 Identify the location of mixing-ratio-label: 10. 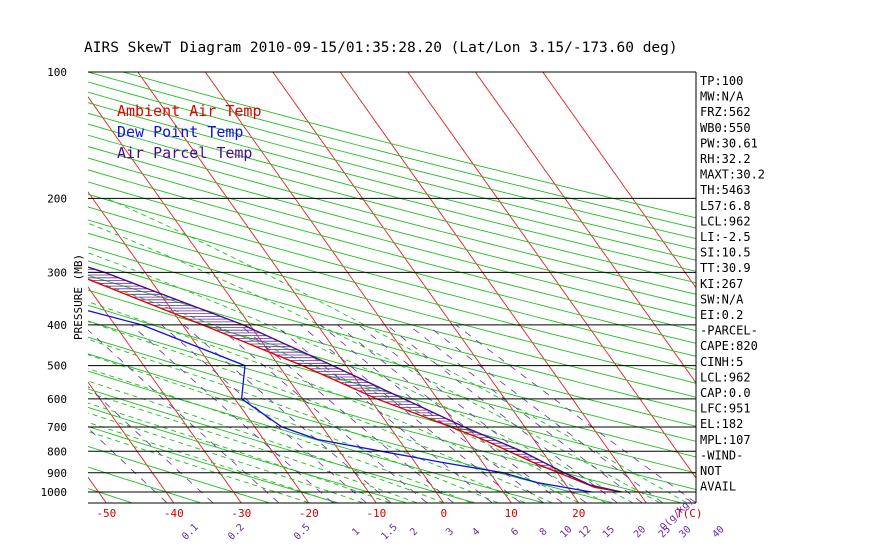
(566, 532).